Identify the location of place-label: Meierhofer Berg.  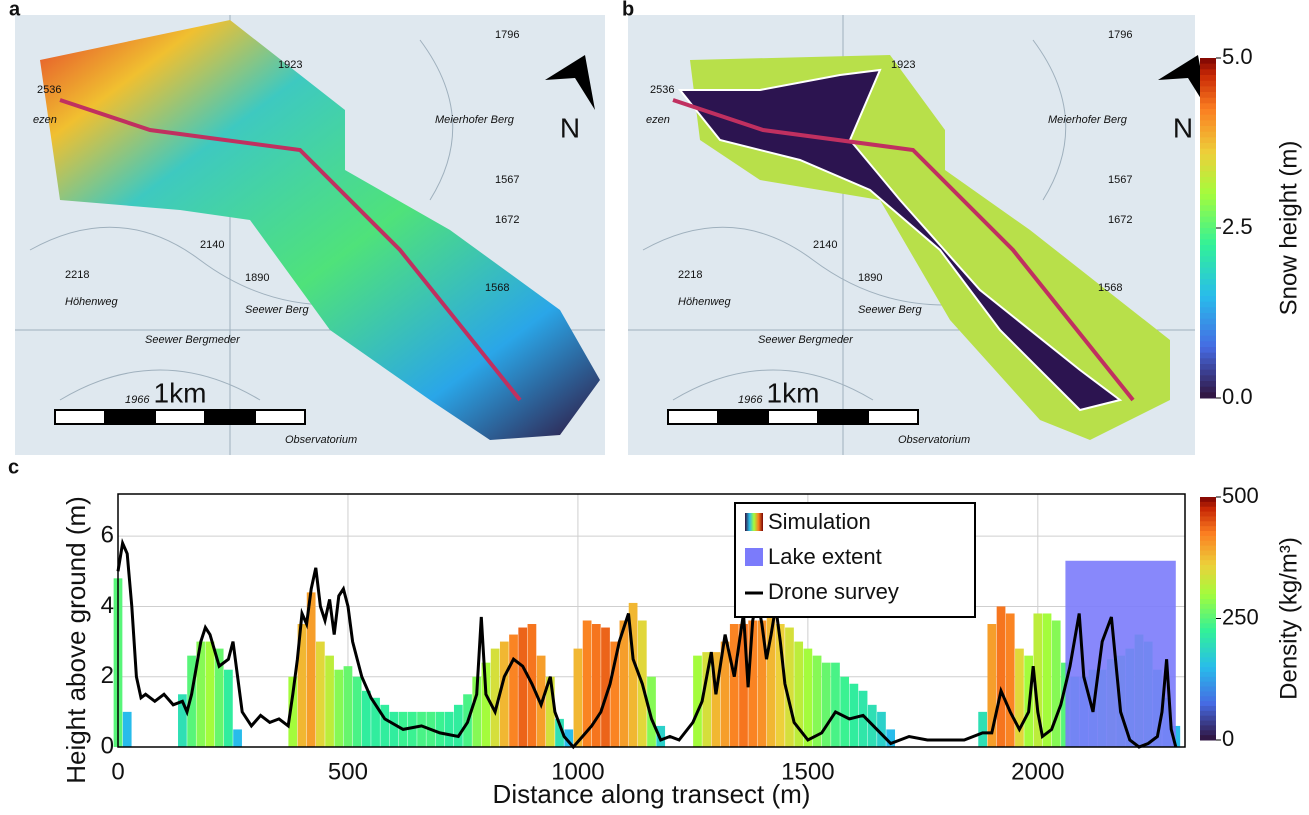
(475, 120).